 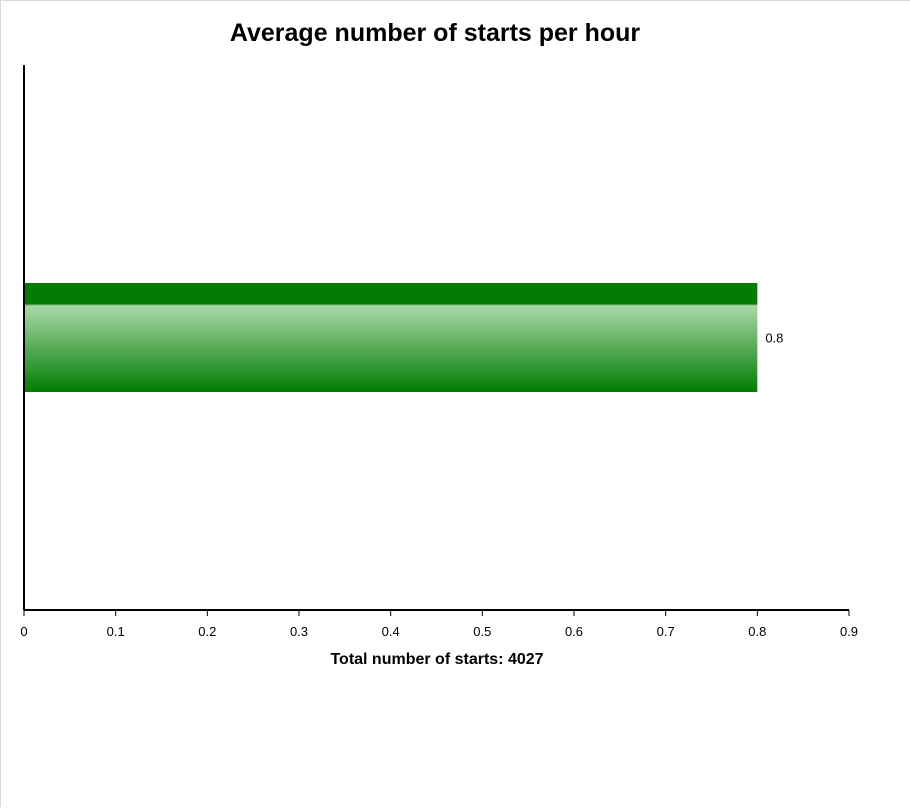 What do you see at coordinates (23, 631) in the screenshot?
I see `x-tick-label: 0` at bounding box center [23, 631].